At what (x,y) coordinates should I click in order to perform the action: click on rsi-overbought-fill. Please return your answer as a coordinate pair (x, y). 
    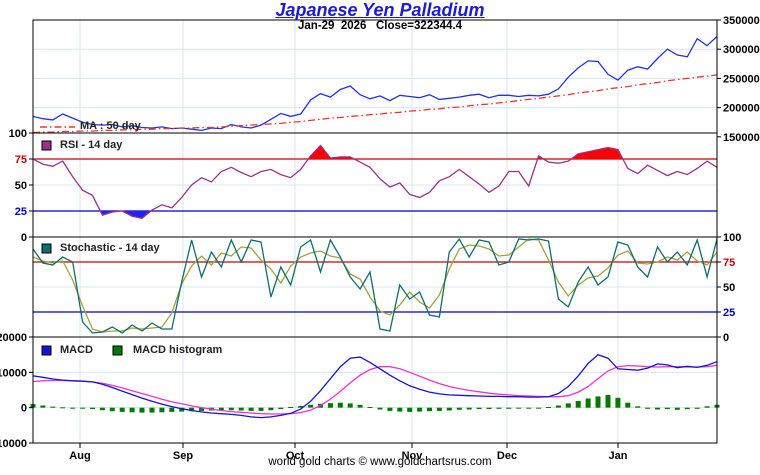
    Looking at the image, I should click on (375, 152).